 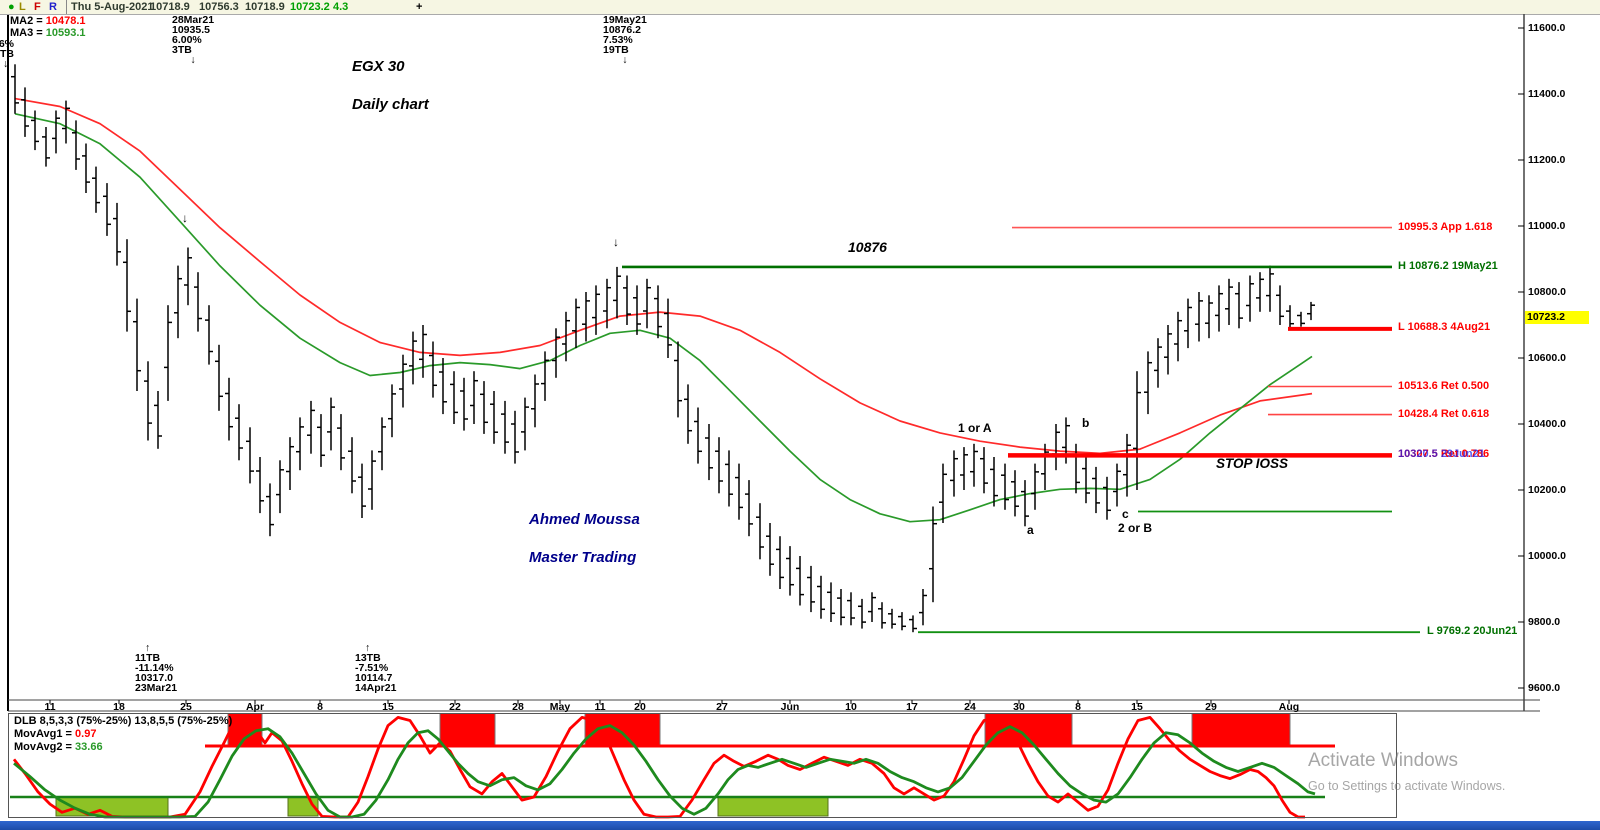 What do you see at coordinates (193, 40) in the screenshot?
I see `annotation-28mar: 28Mar21 10935.5 6.00% 3TB ↓` at bounding box center [193, 40].